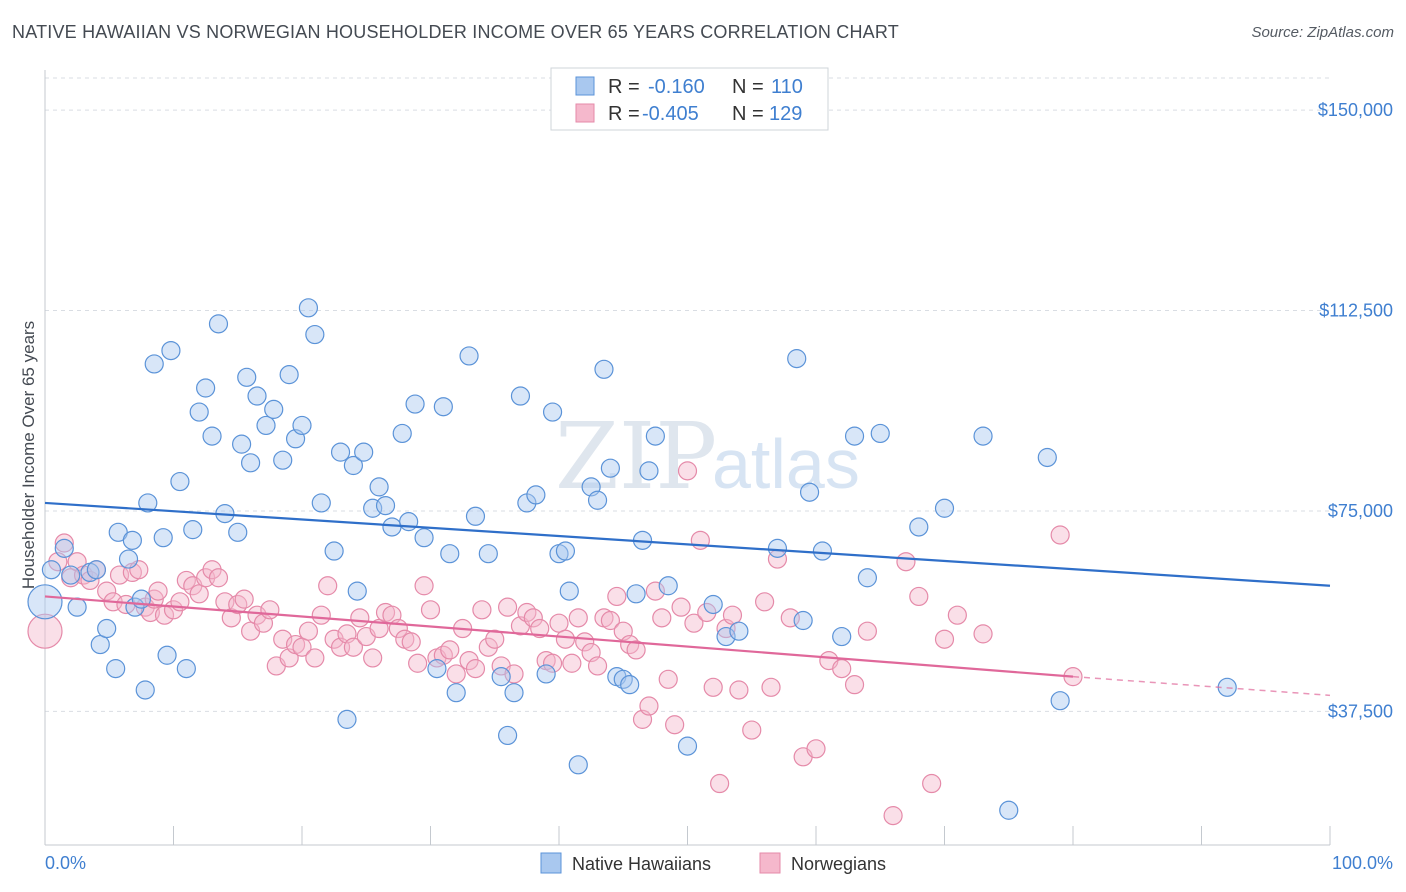  Describe the element at coordinates (559, 636) in the screenshot. I see `norwegians-trend-line` at that location.